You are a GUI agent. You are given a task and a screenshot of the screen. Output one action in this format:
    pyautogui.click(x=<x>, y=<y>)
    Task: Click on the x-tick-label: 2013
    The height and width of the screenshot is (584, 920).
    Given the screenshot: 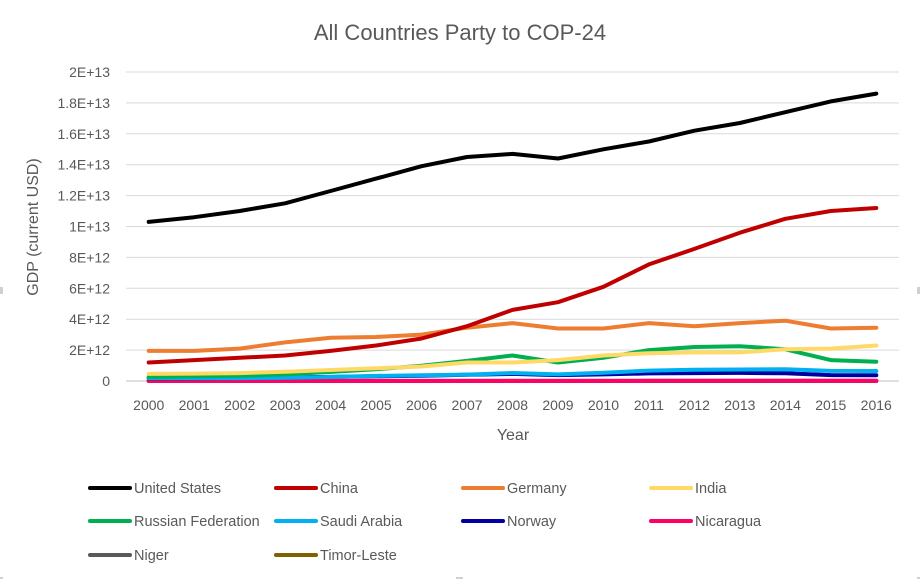 What is the action you would take?
    pyautogui.click(x=739, y=405)
    